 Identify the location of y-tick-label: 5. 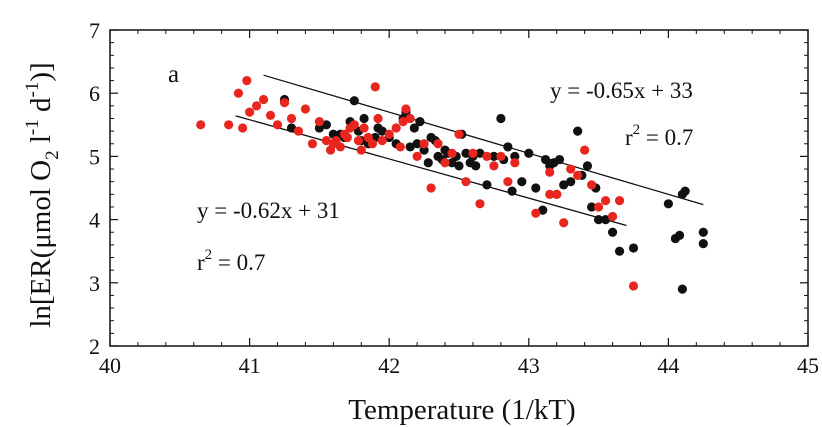
(94, 156).